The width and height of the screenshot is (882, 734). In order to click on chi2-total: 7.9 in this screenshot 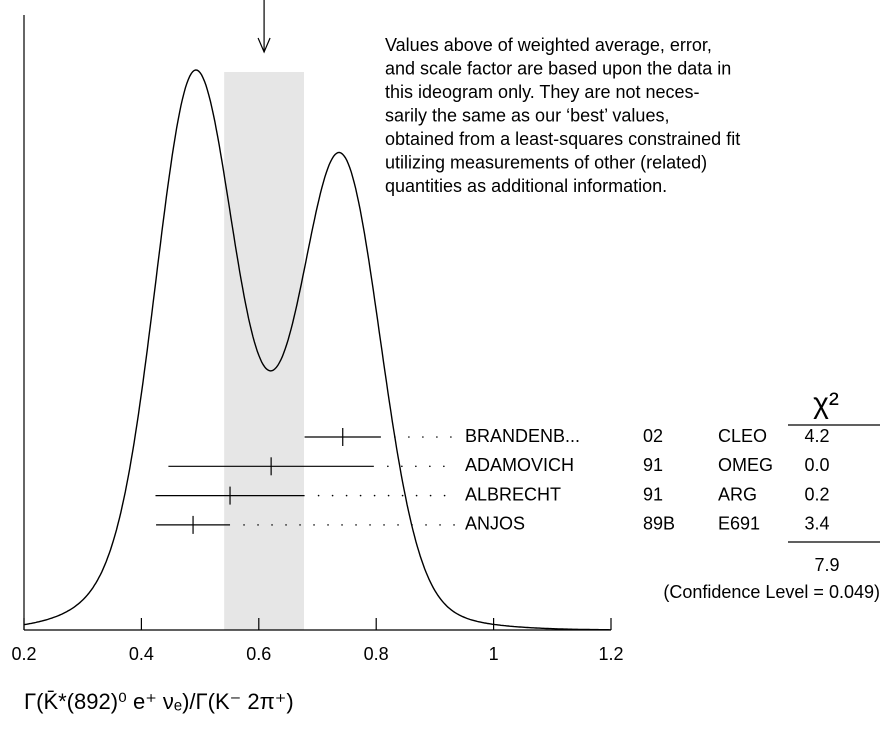, I will do `click(826, 565)`.